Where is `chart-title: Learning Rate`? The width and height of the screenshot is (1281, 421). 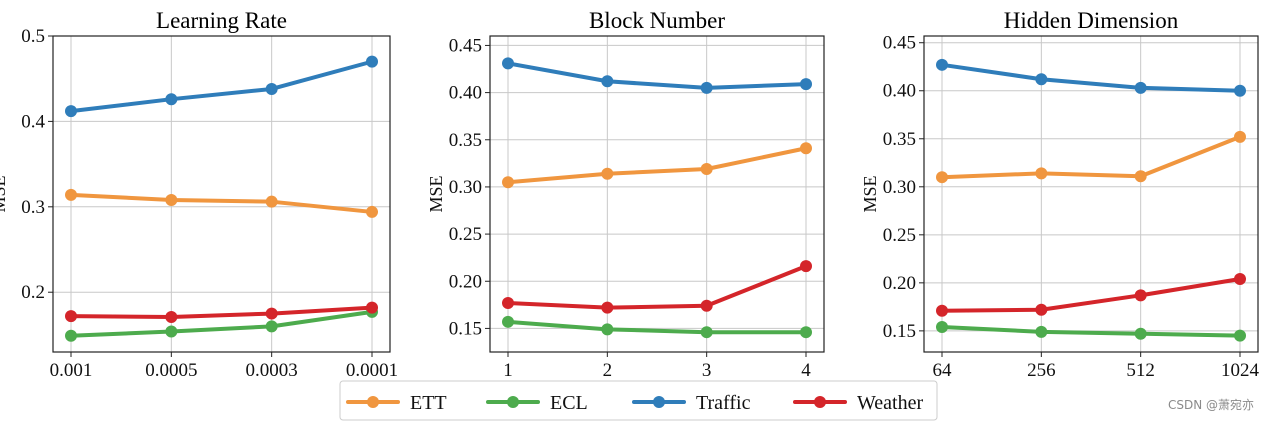
chart-title: Learning Rate is located at coordinates (221, 20).